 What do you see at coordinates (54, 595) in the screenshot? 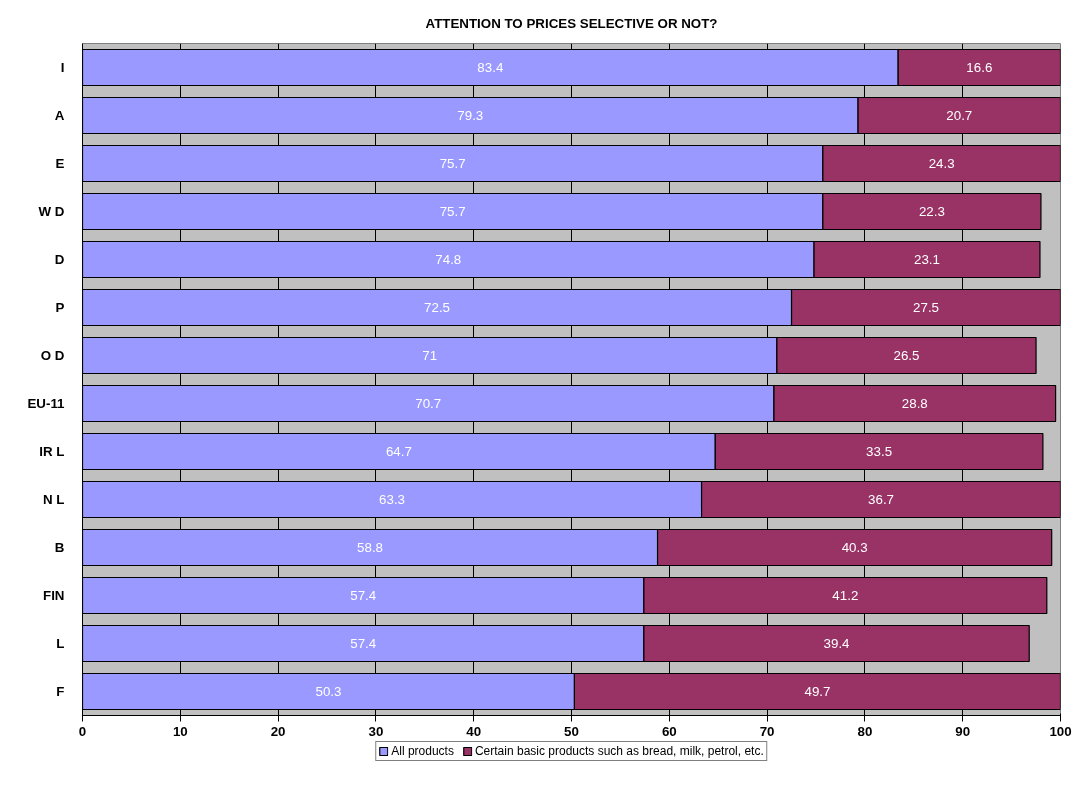
I see `y-tick-label: FIN` at bounding box center [54, 595].